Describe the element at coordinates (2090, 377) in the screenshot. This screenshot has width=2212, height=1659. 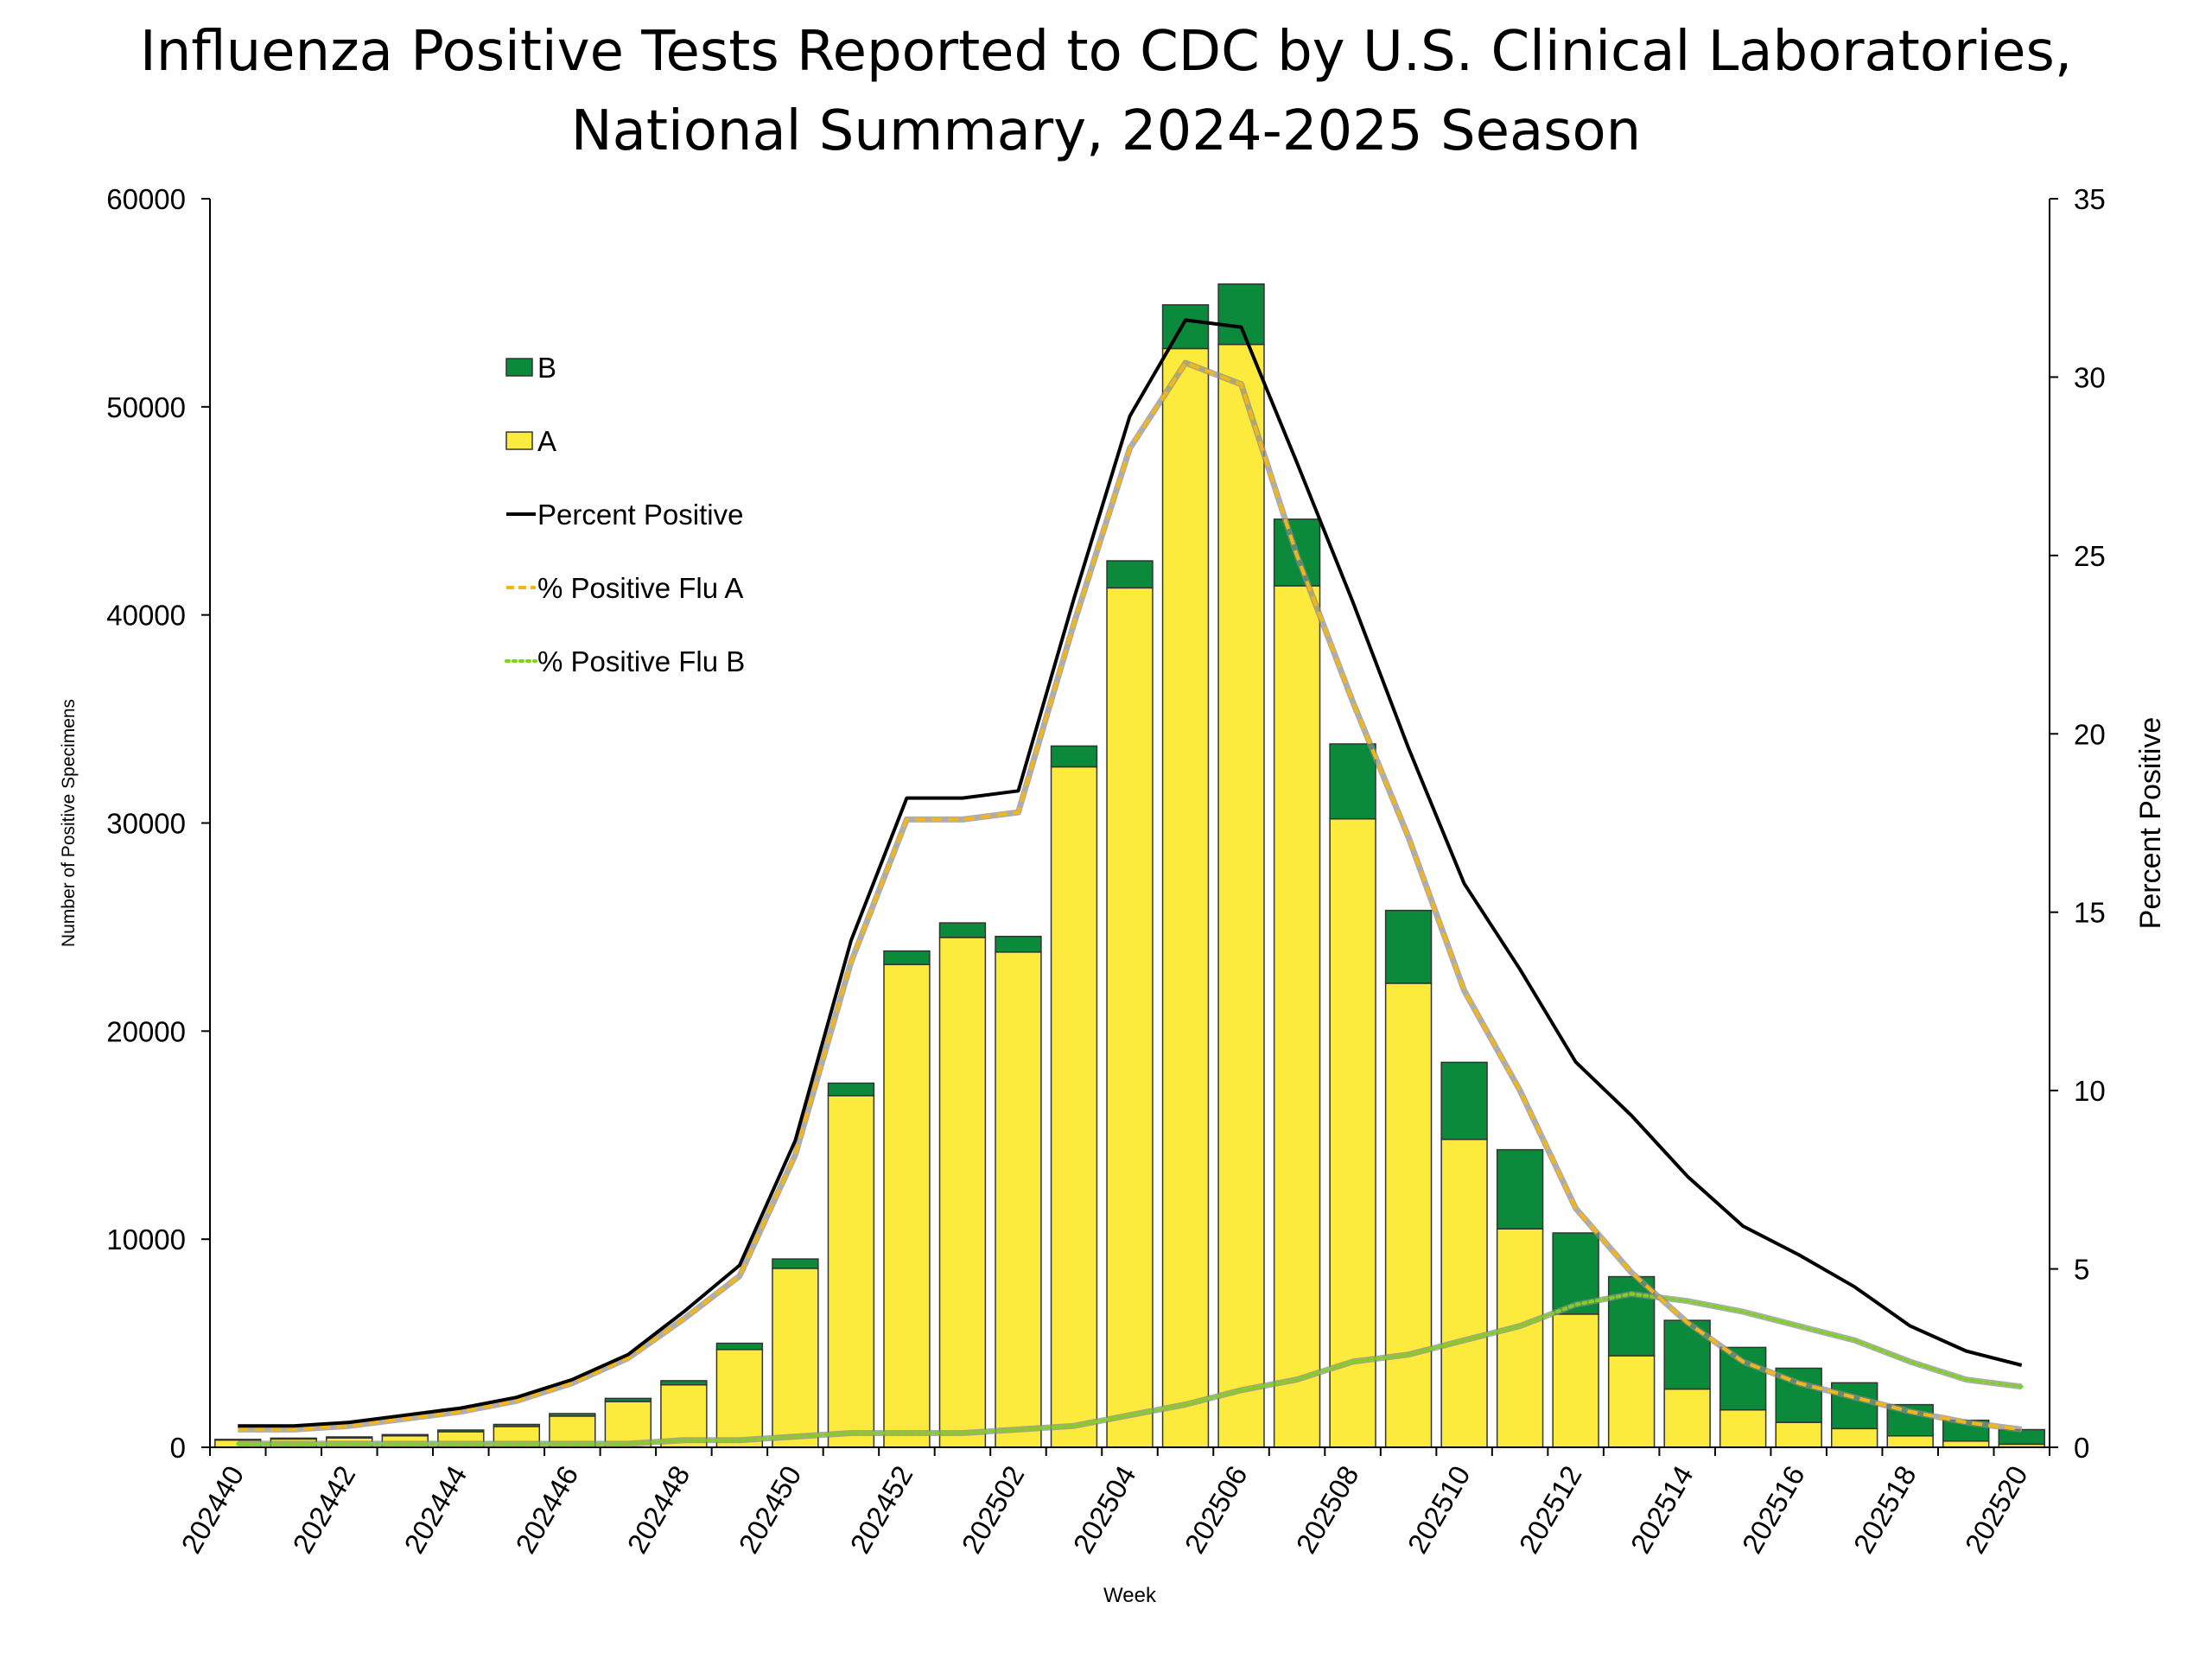
I see `y2-tick-label: 30` at that location.